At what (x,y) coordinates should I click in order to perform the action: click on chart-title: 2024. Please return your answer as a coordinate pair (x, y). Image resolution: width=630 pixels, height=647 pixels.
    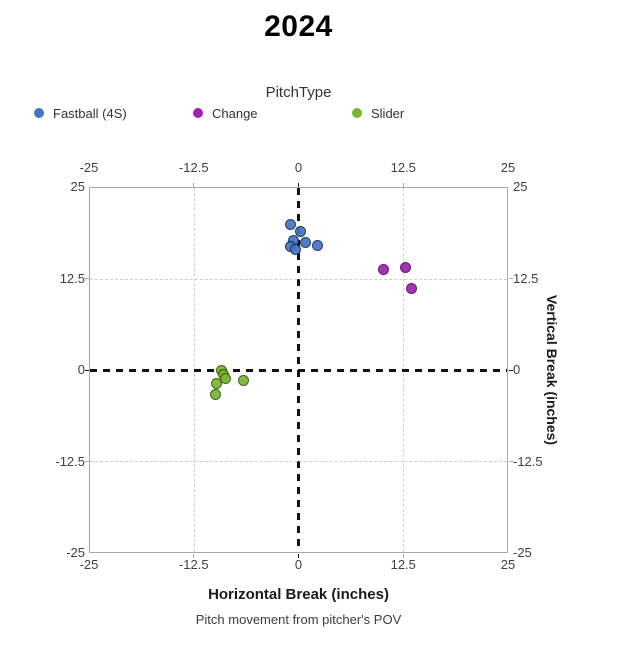
    Looking at the image, I should click on (298, 26).